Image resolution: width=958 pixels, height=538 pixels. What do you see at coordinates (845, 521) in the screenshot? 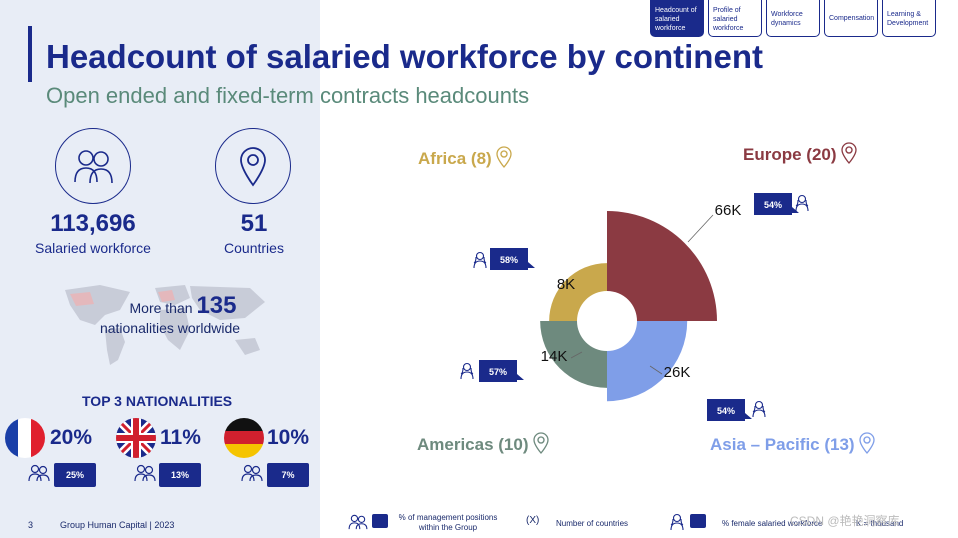
I see `watermark: CSDN @艳艳洞察库` at bounding box center [845, 521].